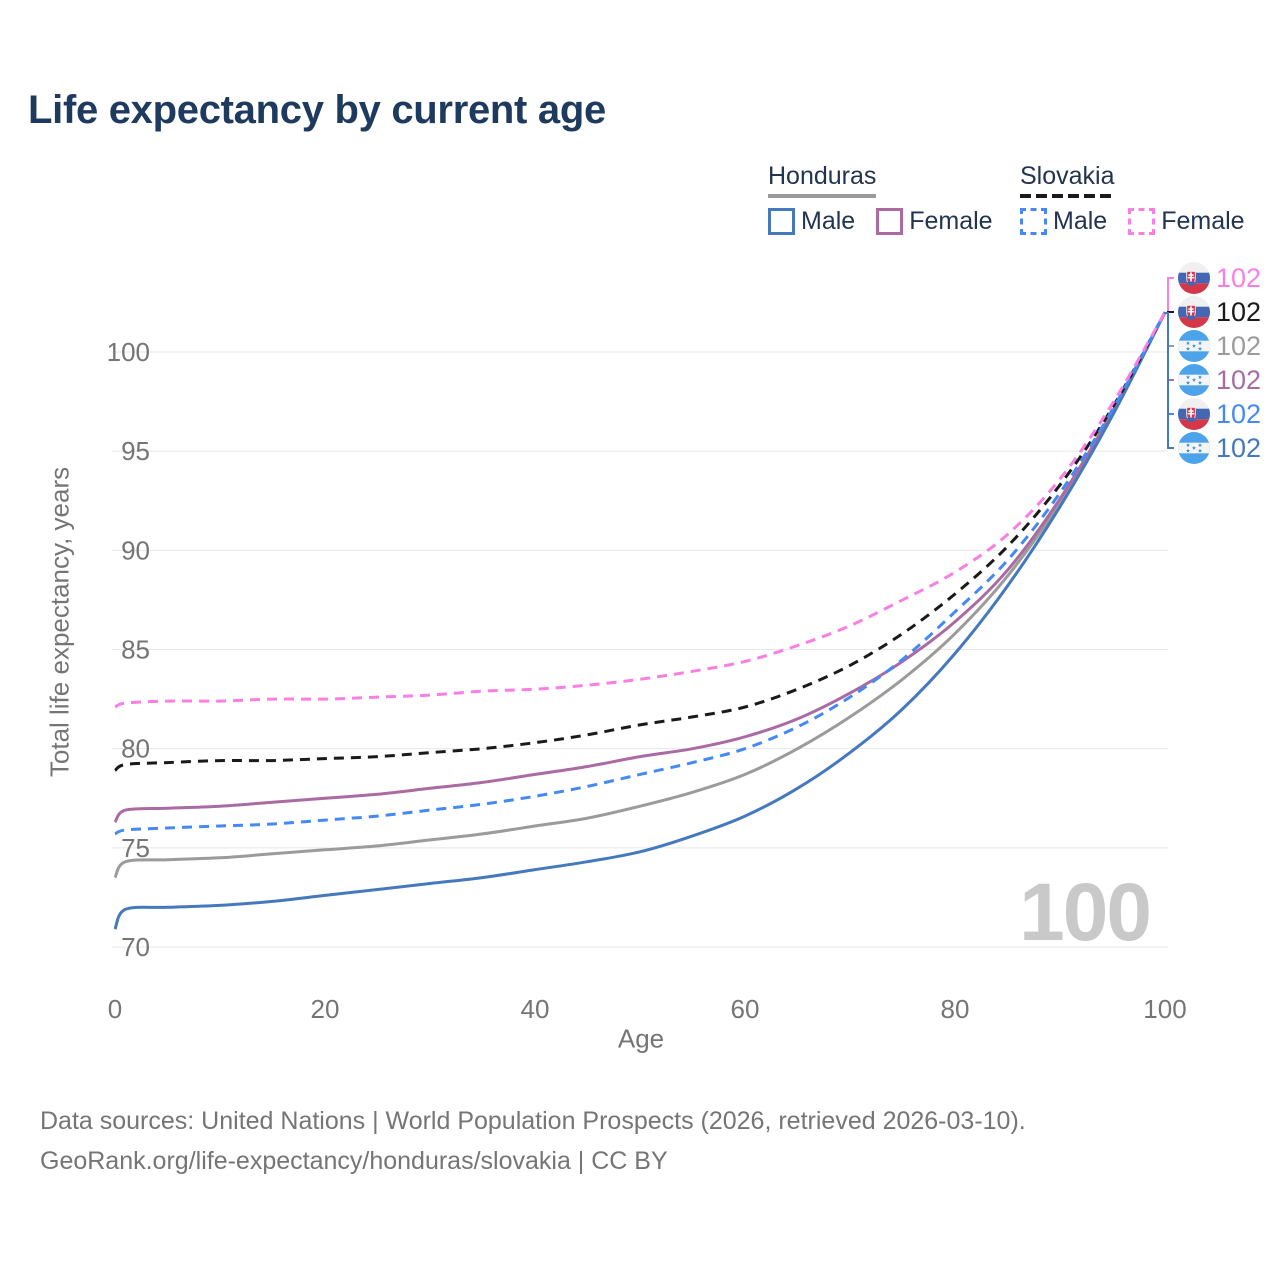  What do you see at coordinates (135, 650) in the screenshot?
I see `y-tick-label: 85` at bounding box center [135, 650].